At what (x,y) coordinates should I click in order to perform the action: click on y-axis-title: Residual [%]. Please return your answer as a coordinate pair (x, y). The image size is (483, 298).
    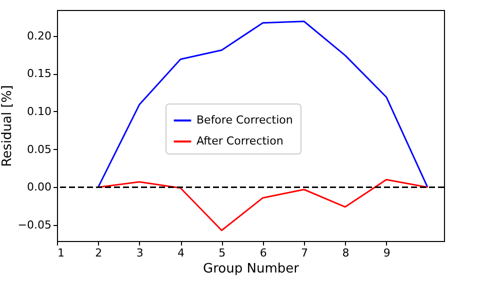
    Looking at the image, I should click on (7, 126).